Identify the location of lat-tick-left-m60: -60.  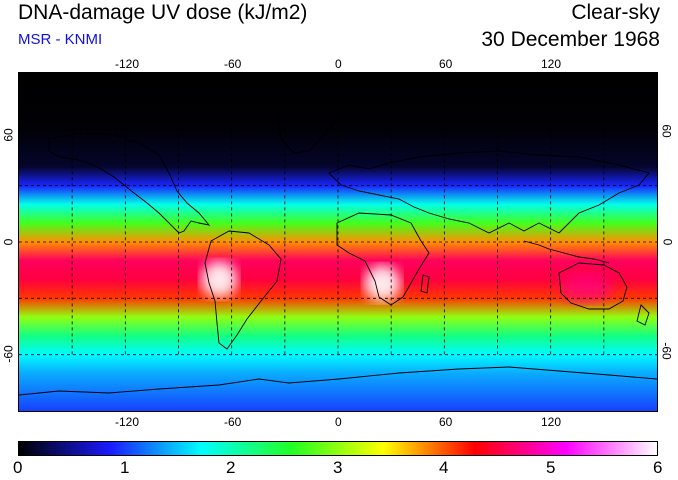
(8, 354).